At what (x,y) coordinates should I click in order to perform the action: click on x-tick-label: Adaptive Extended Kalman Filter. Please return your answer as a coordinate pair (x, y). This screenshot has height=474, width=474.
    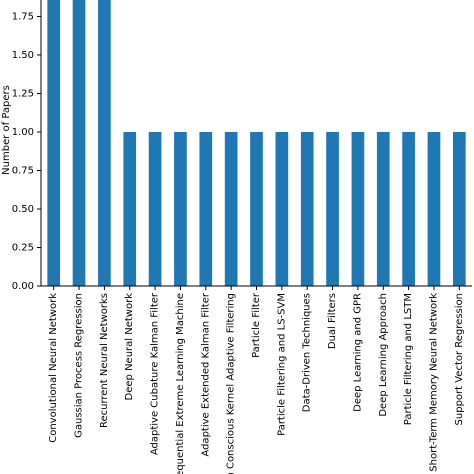
    Looking at the image, I should click on (205, 374).